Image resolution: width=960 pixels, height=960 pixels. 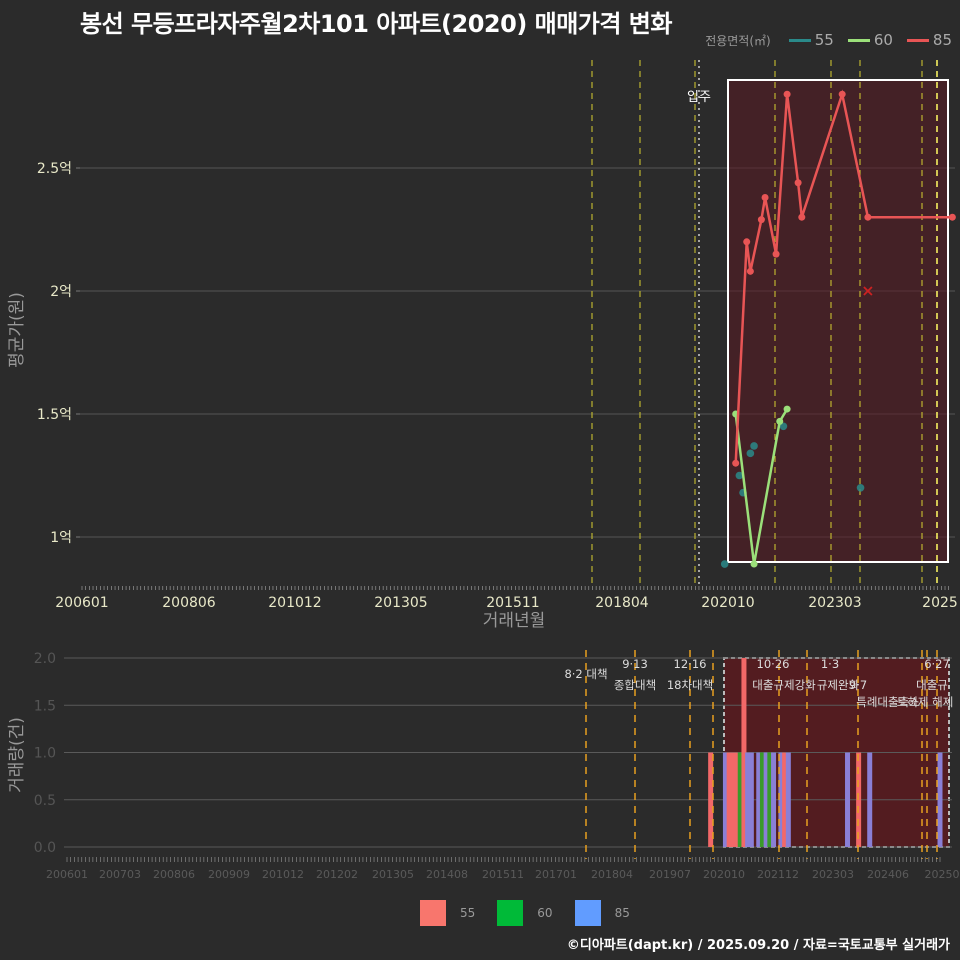 What do you see at coordinates (932, 685) in the screenshot?
I see `policy-annotation: 대출규` at bounding box center [932, 685].